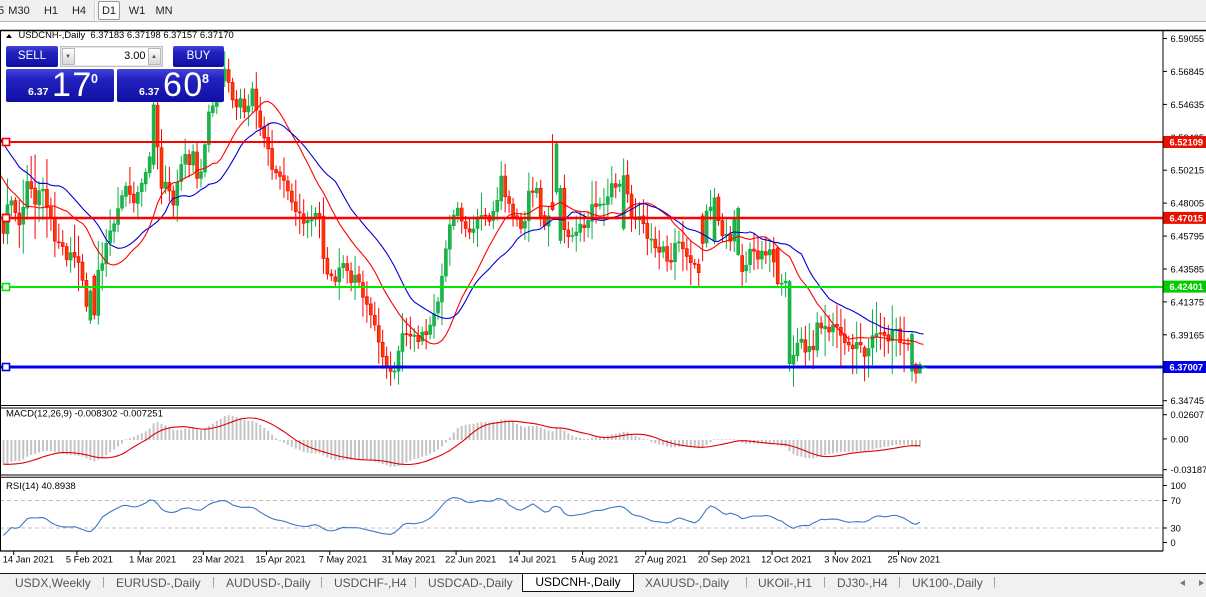 Image resolution: width=1206 pixels, height=597 pixels. Describe the element at coordinates (1176, 529) in the screenshot. I see `svg-text: 30` at that location.